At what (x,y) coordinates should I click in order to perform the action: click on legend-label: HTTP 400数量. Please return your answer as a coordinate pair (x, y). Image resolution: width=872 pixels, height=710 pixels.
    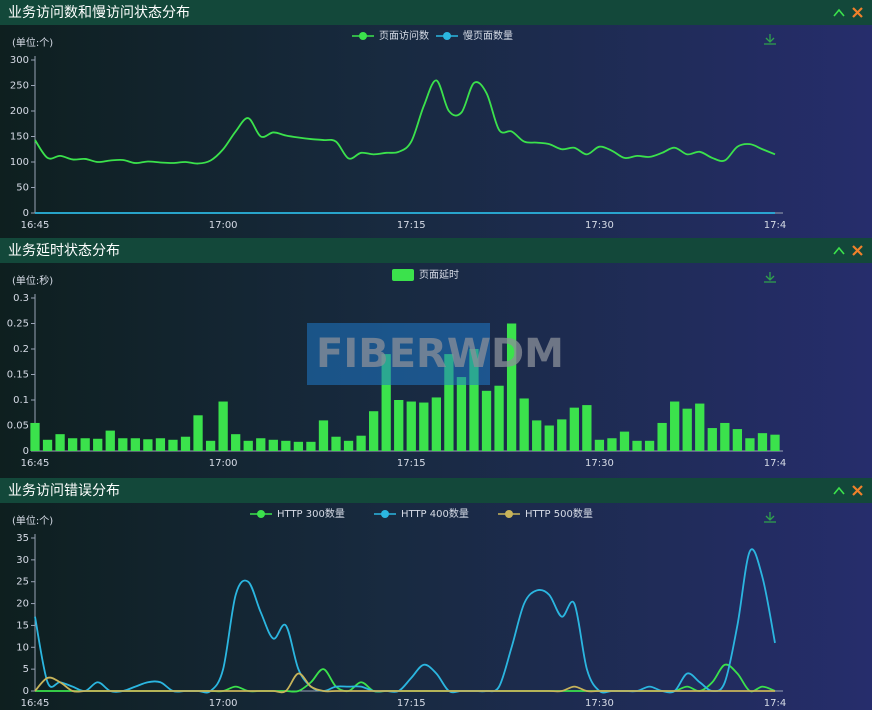
    Looking at the image, I should click on (435, 513).